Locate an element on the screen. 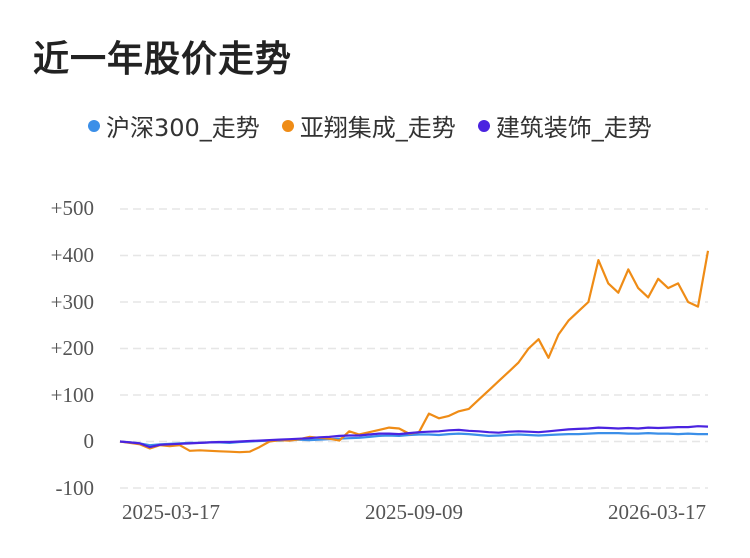 The height and width of the screenshot is (558, 750). x-tick-label: 2025-03-17 is located at coordinates (171, 512).